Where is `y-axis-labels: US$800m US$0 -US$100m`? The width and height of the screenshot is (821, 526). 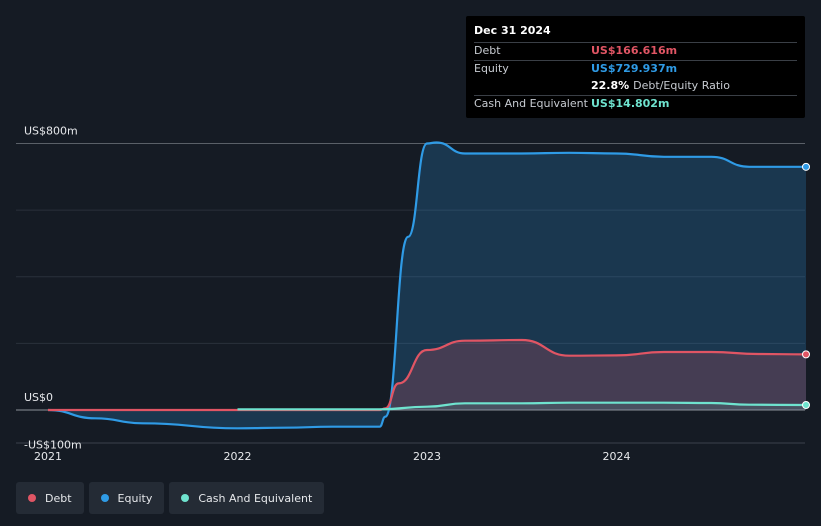
y-axis-labels: US$800m US$0 -US$100m is located at coordinates (53, 288).